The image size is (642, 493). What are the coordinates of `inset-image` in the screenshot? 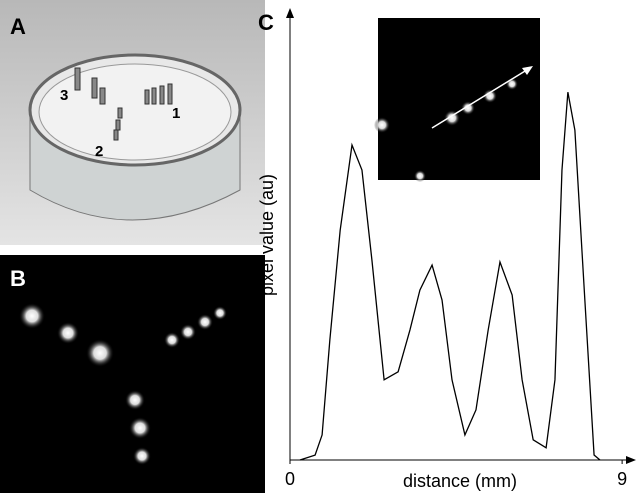 It's located at (457, 100).